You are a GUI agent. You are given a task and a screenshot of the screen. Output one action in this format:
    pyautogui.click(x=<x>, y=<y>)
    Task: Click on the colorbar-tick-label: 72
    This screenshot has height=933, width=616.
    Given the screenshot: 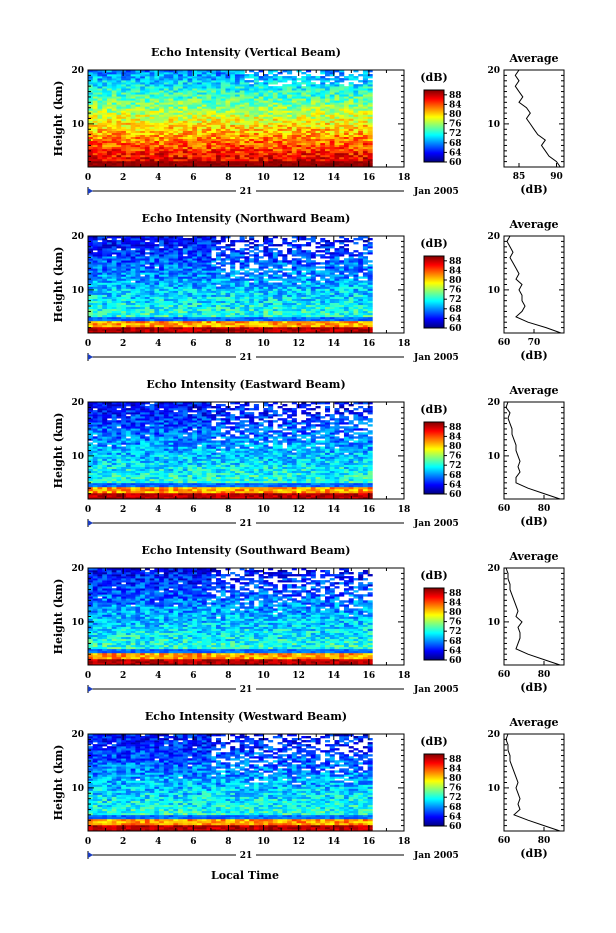 What is the action you would take?
    pyautogui.click(x=455, y=798)
    